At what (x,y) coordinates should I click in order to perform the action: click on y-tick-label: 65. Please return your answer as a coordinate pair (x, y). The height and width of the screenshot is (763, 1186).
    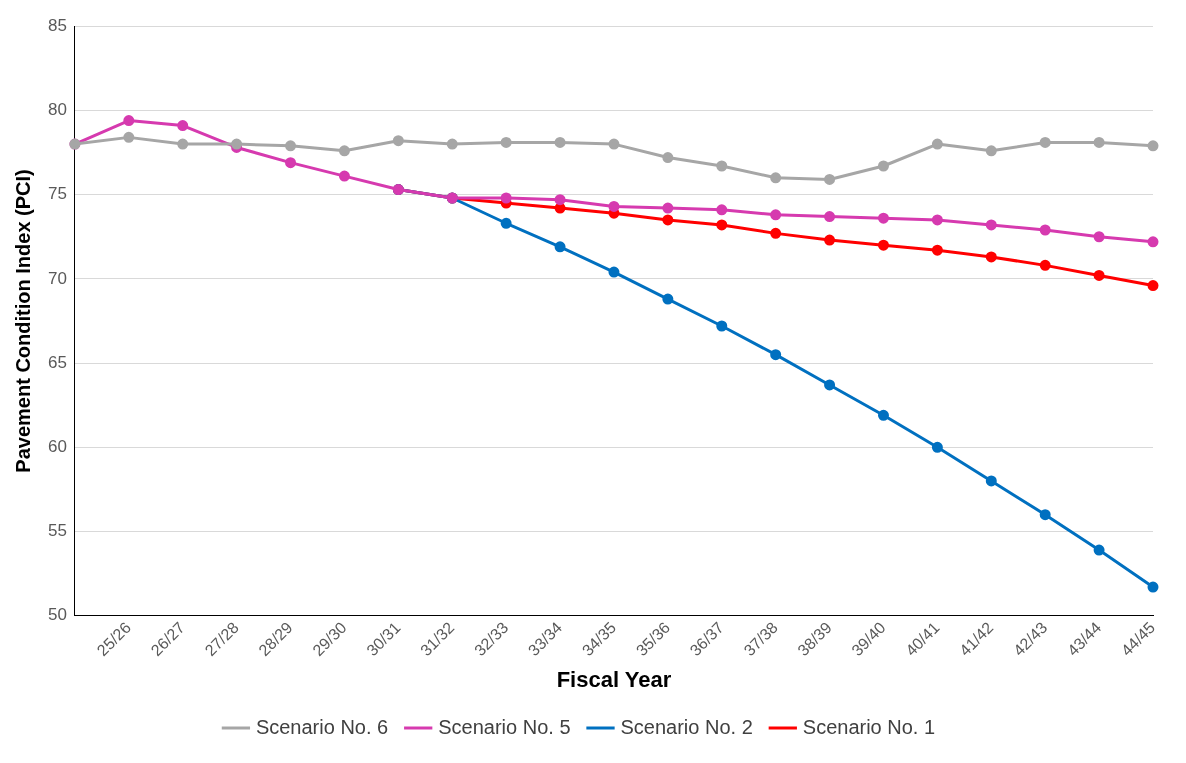
    Looking at the image, I should click on (57, 362).